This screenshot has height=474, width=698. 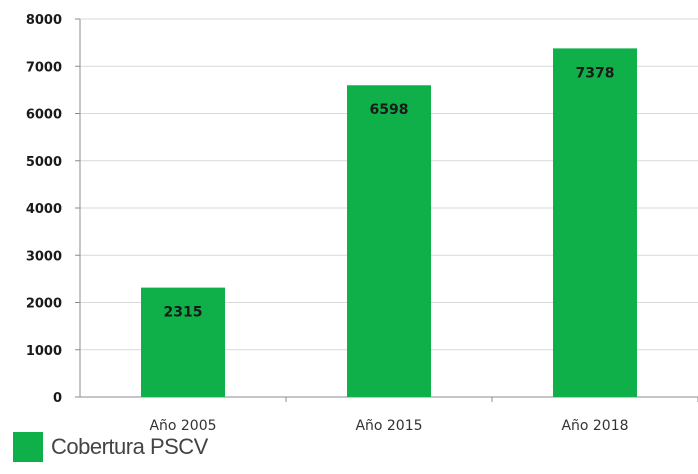 I want to click on x-tick-label: Año 2005, so click(x=182, y=426).